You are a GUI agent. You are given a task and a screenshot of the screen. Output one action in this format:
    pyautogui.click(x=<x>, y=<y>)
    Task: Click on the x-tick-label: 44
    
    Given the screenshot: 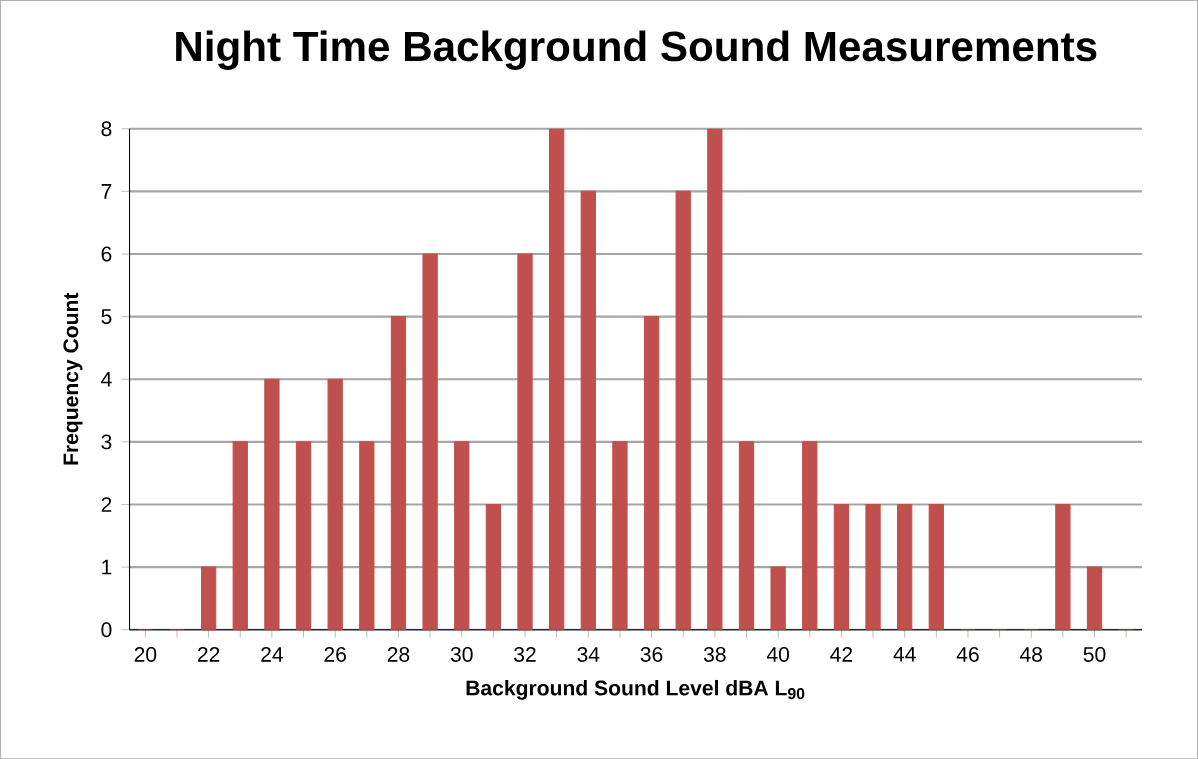 What is the action you would take?
    pyautogui.click(x=904, y=654)
    